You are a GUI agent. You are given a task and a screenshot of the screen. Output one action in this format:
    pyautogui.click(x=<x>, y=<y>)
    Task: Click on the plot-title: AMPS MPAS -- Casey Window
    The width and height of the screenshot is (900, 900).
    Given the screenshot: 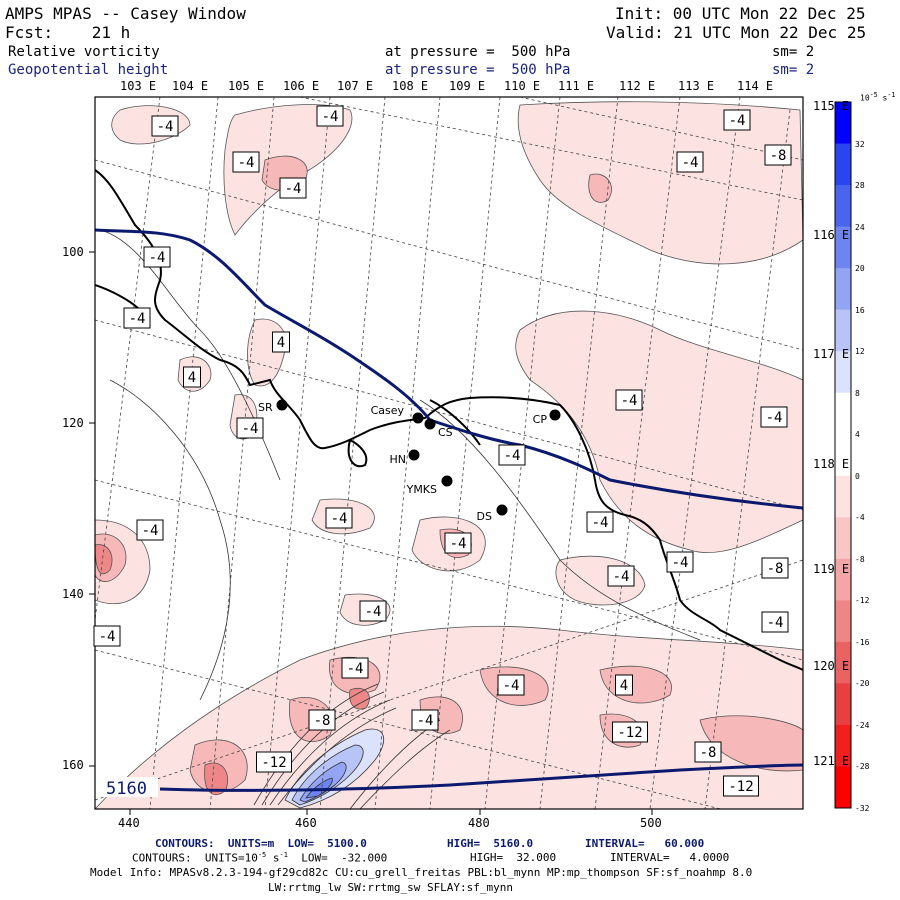 What is the action you would take?
    pyautogui.click(x=125, y=13)
    